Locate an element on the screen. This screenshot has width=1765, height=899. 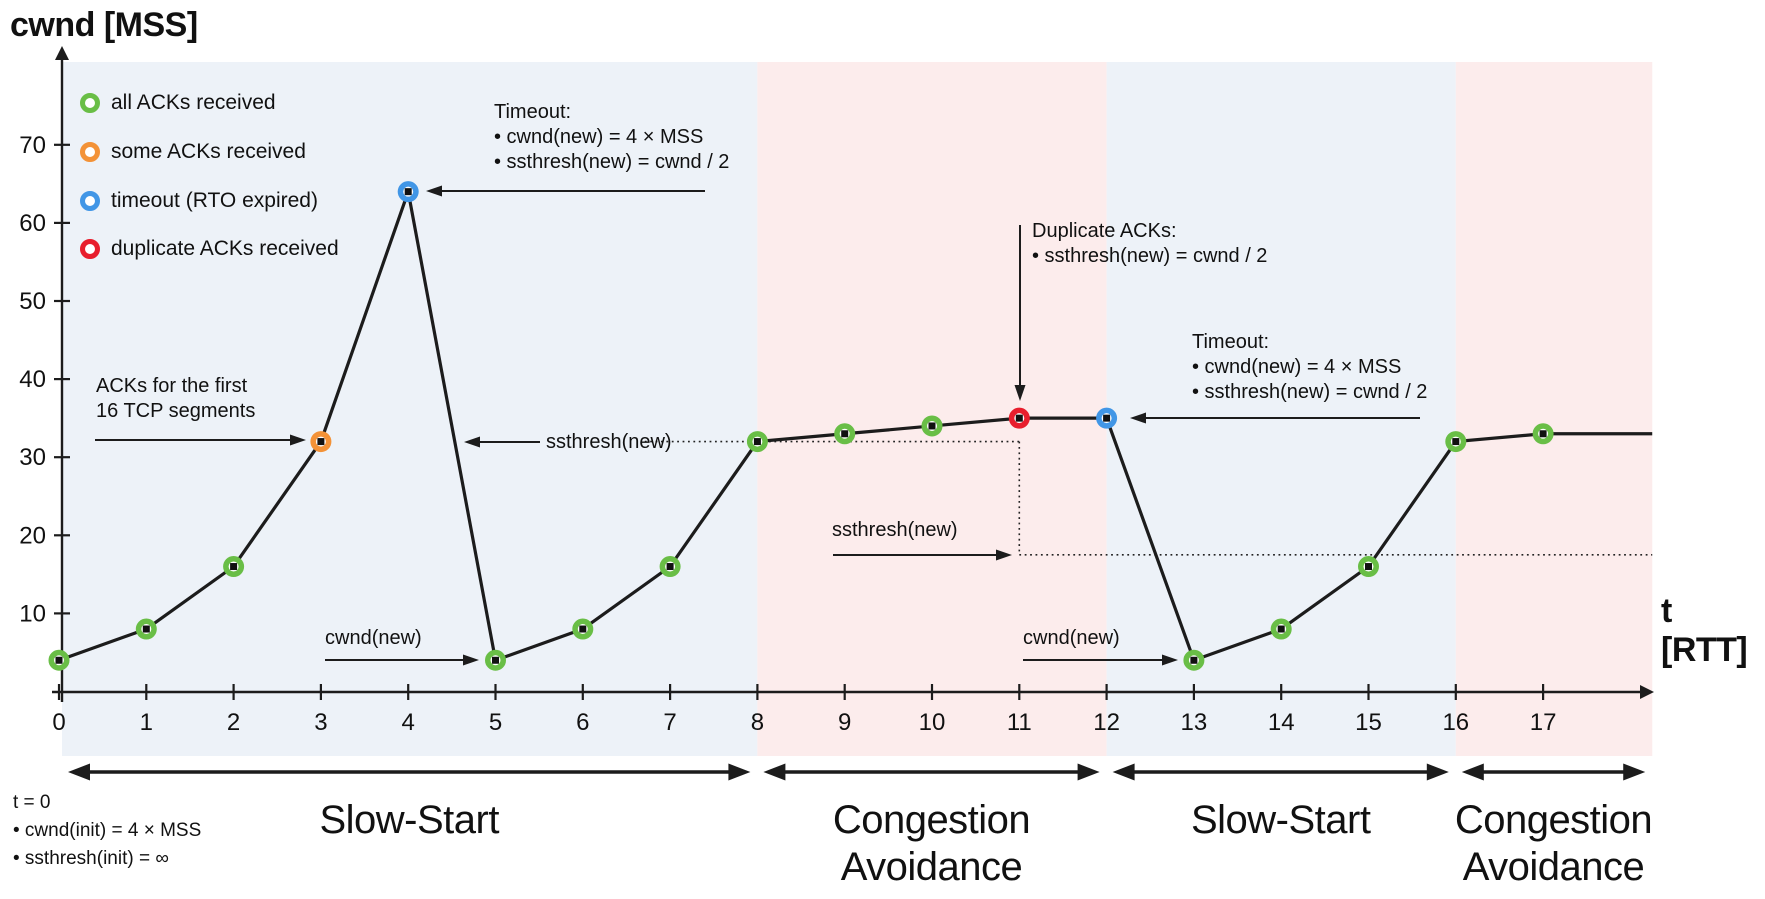
data-point-marker-t9 is located at coordinates (845, 434).